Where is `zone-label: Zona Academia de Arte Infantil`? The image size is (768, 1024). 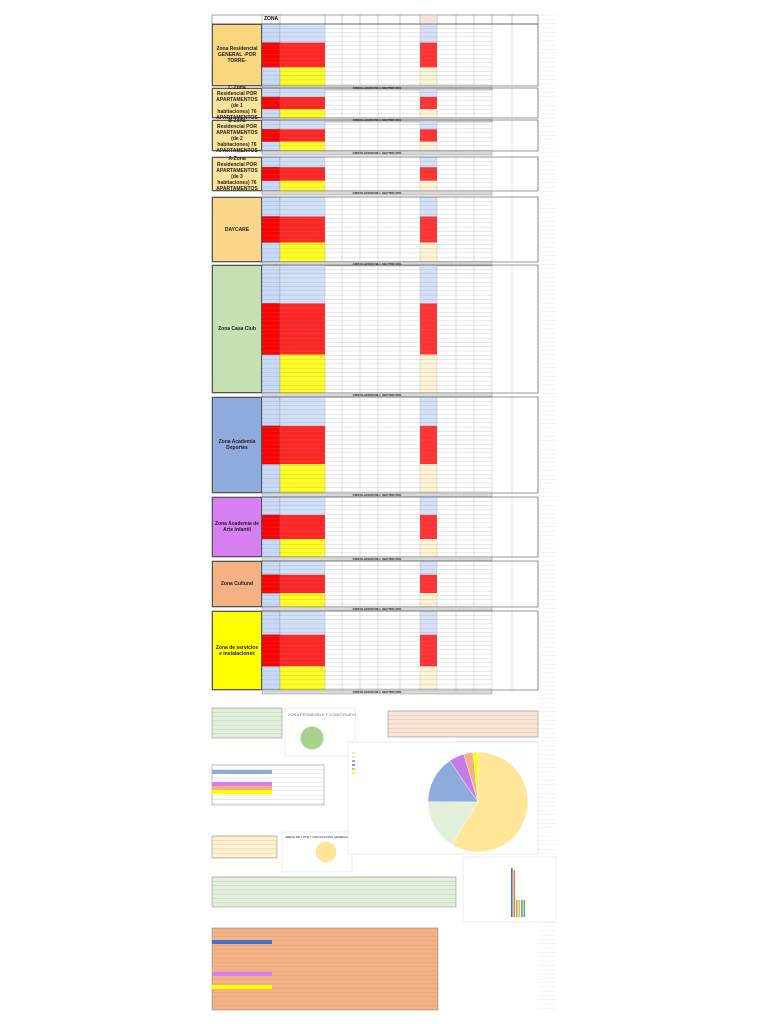
zone-label: Zona Academia de Arte Infantil is located at coordinates (237, 527).